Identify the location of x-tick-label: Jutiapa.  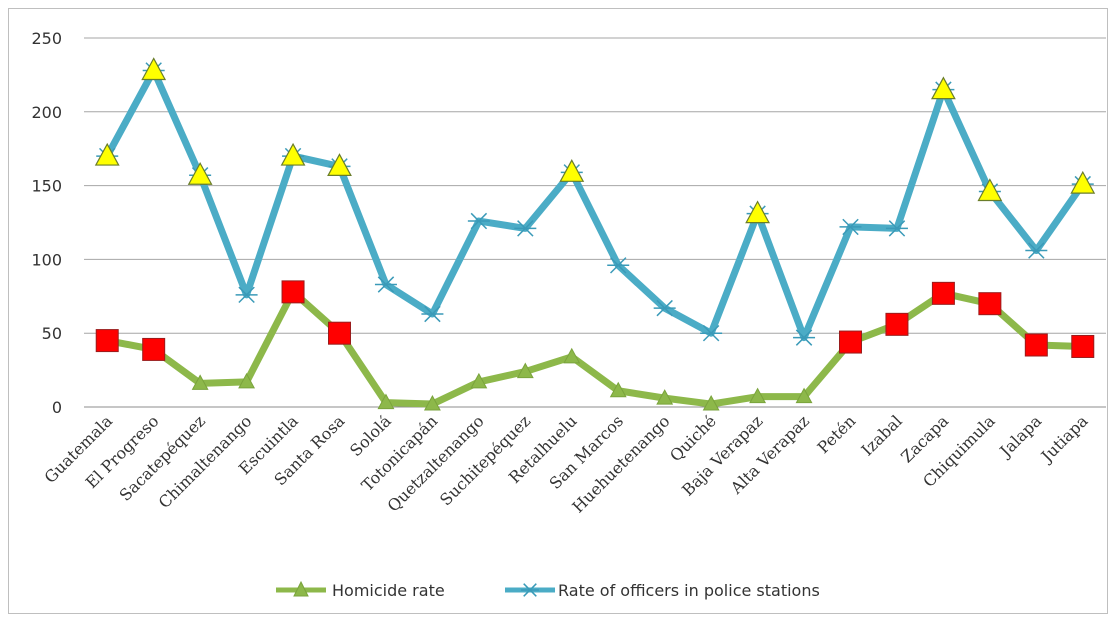
(1064, 439).